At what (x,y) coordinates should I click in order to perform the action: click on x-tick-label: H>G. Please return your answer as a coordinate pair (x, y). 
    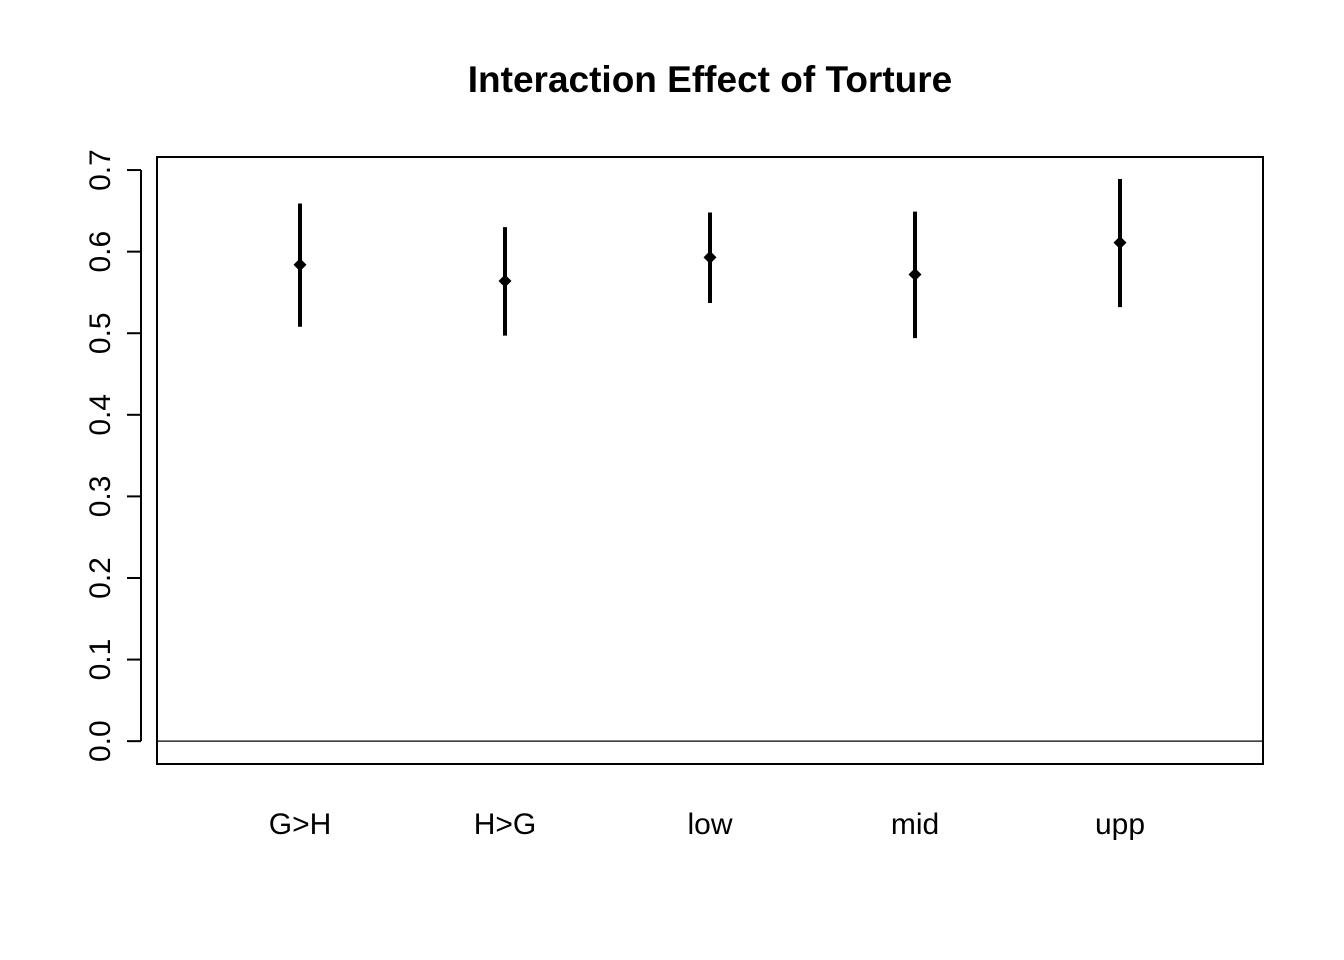
    Looking at the image, I should click on (505, 824).